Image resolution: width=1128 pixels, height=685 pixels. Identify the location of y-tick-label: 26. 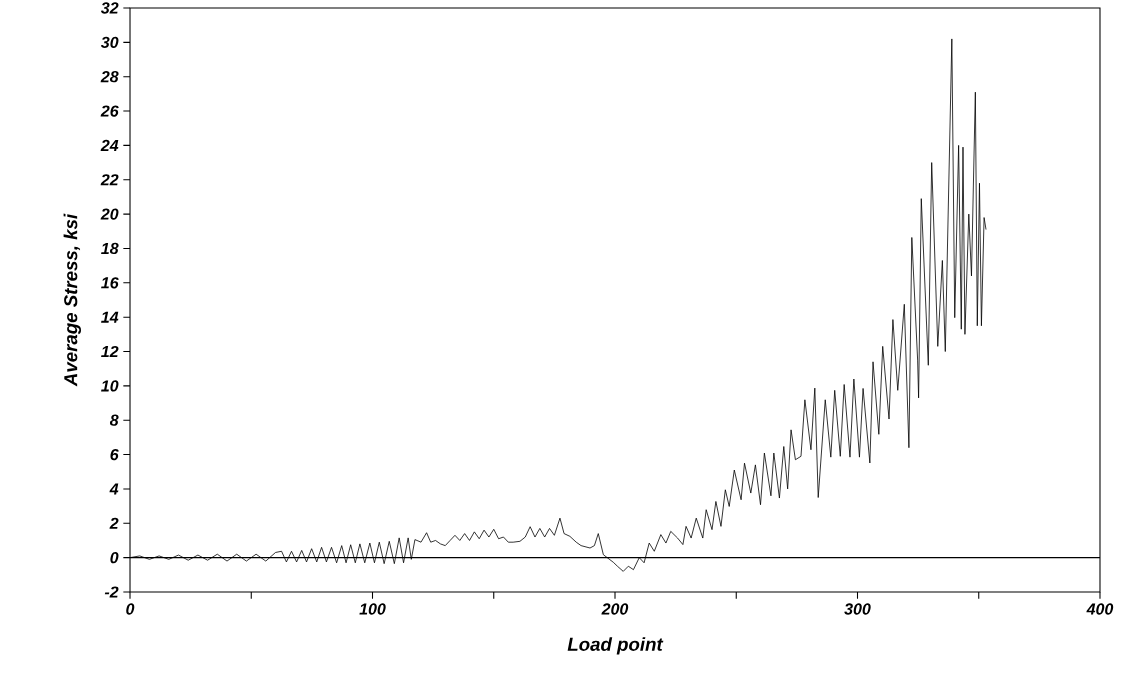
(109, 111).